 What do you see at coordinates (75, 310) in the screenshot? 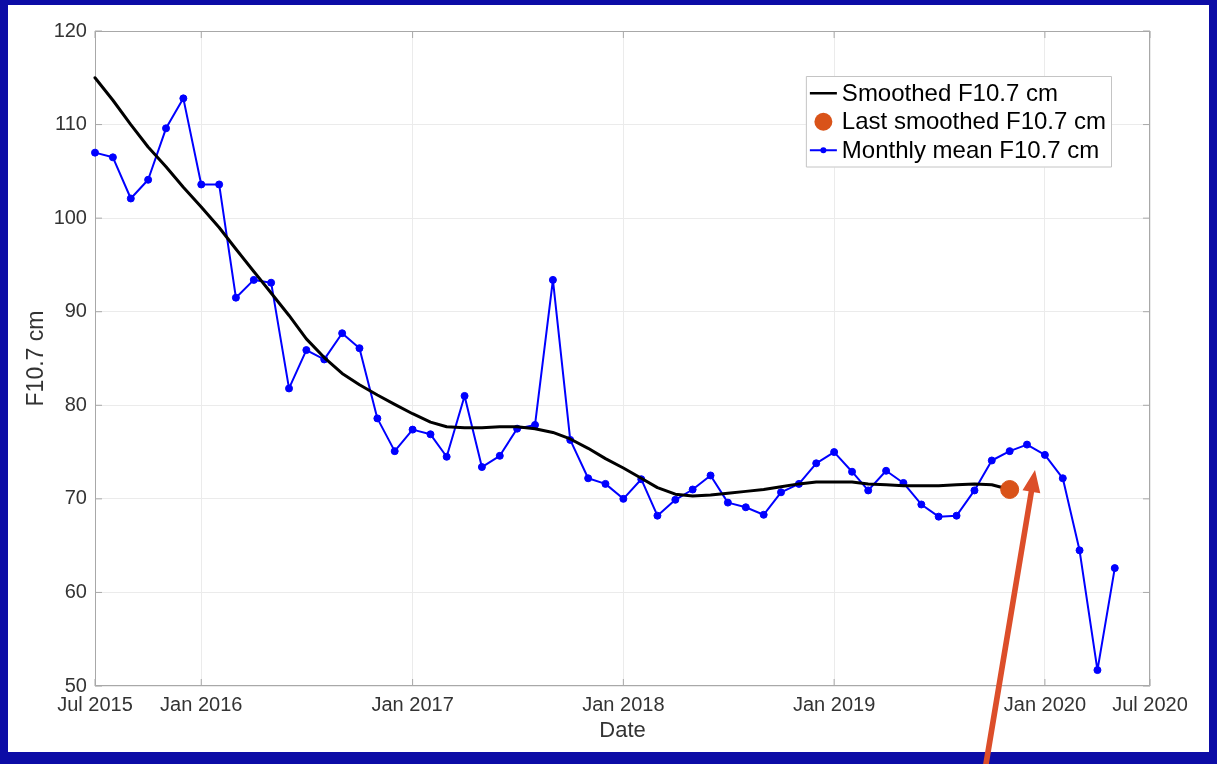
I see `y-tick-label: 90` at bounding box center [75, 310].